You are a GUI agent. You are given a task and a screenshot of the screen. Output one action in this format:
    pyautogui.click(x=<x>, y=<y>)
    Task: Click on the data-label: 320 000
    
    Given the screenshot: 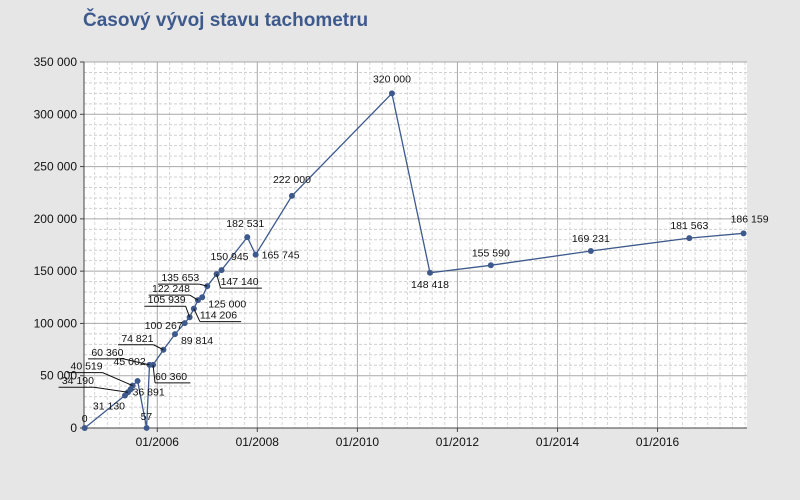 What is the action you would take?
    pyautogui.click(x=392, y=79)
    